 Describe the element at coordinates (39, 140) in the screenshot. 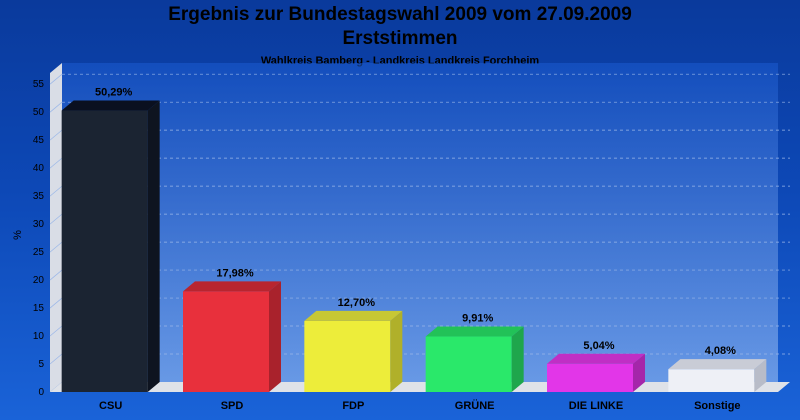

I see `y-tick-label: 45` at that location.